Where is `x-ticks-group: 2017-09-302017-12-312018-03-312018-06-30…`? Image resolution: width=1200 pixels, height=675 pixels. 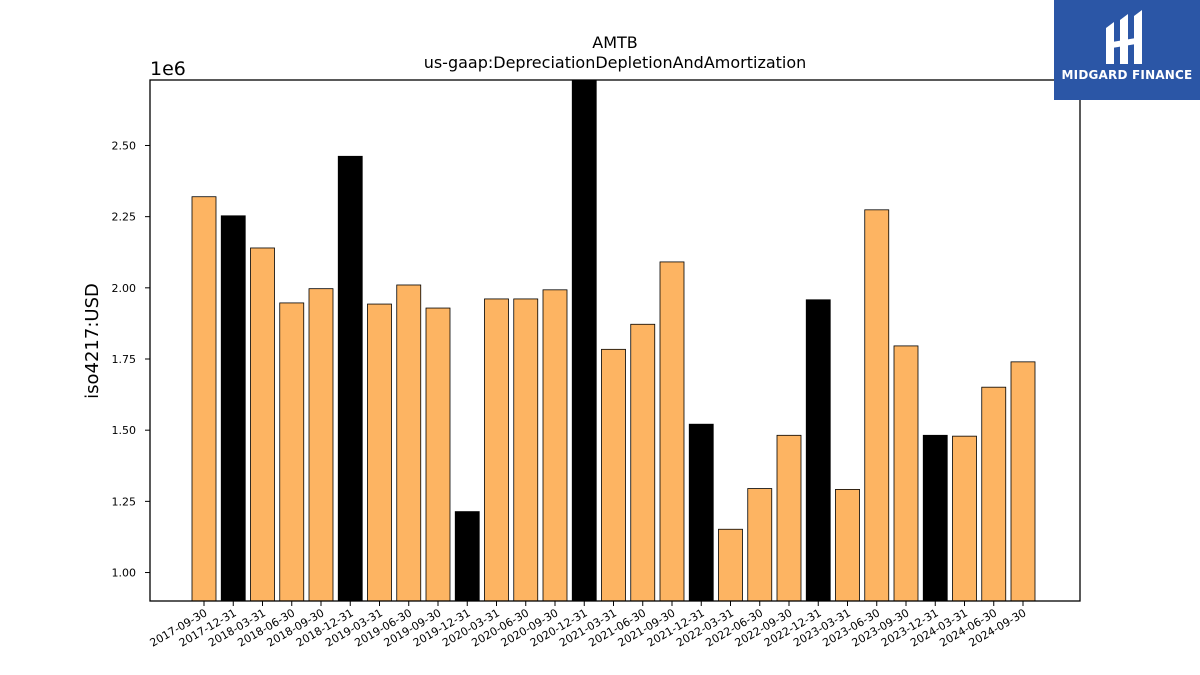
x-ticks-group: 2017-09-302017-12-312018-03-312018-06-30… is located at coordinates (588, 625).